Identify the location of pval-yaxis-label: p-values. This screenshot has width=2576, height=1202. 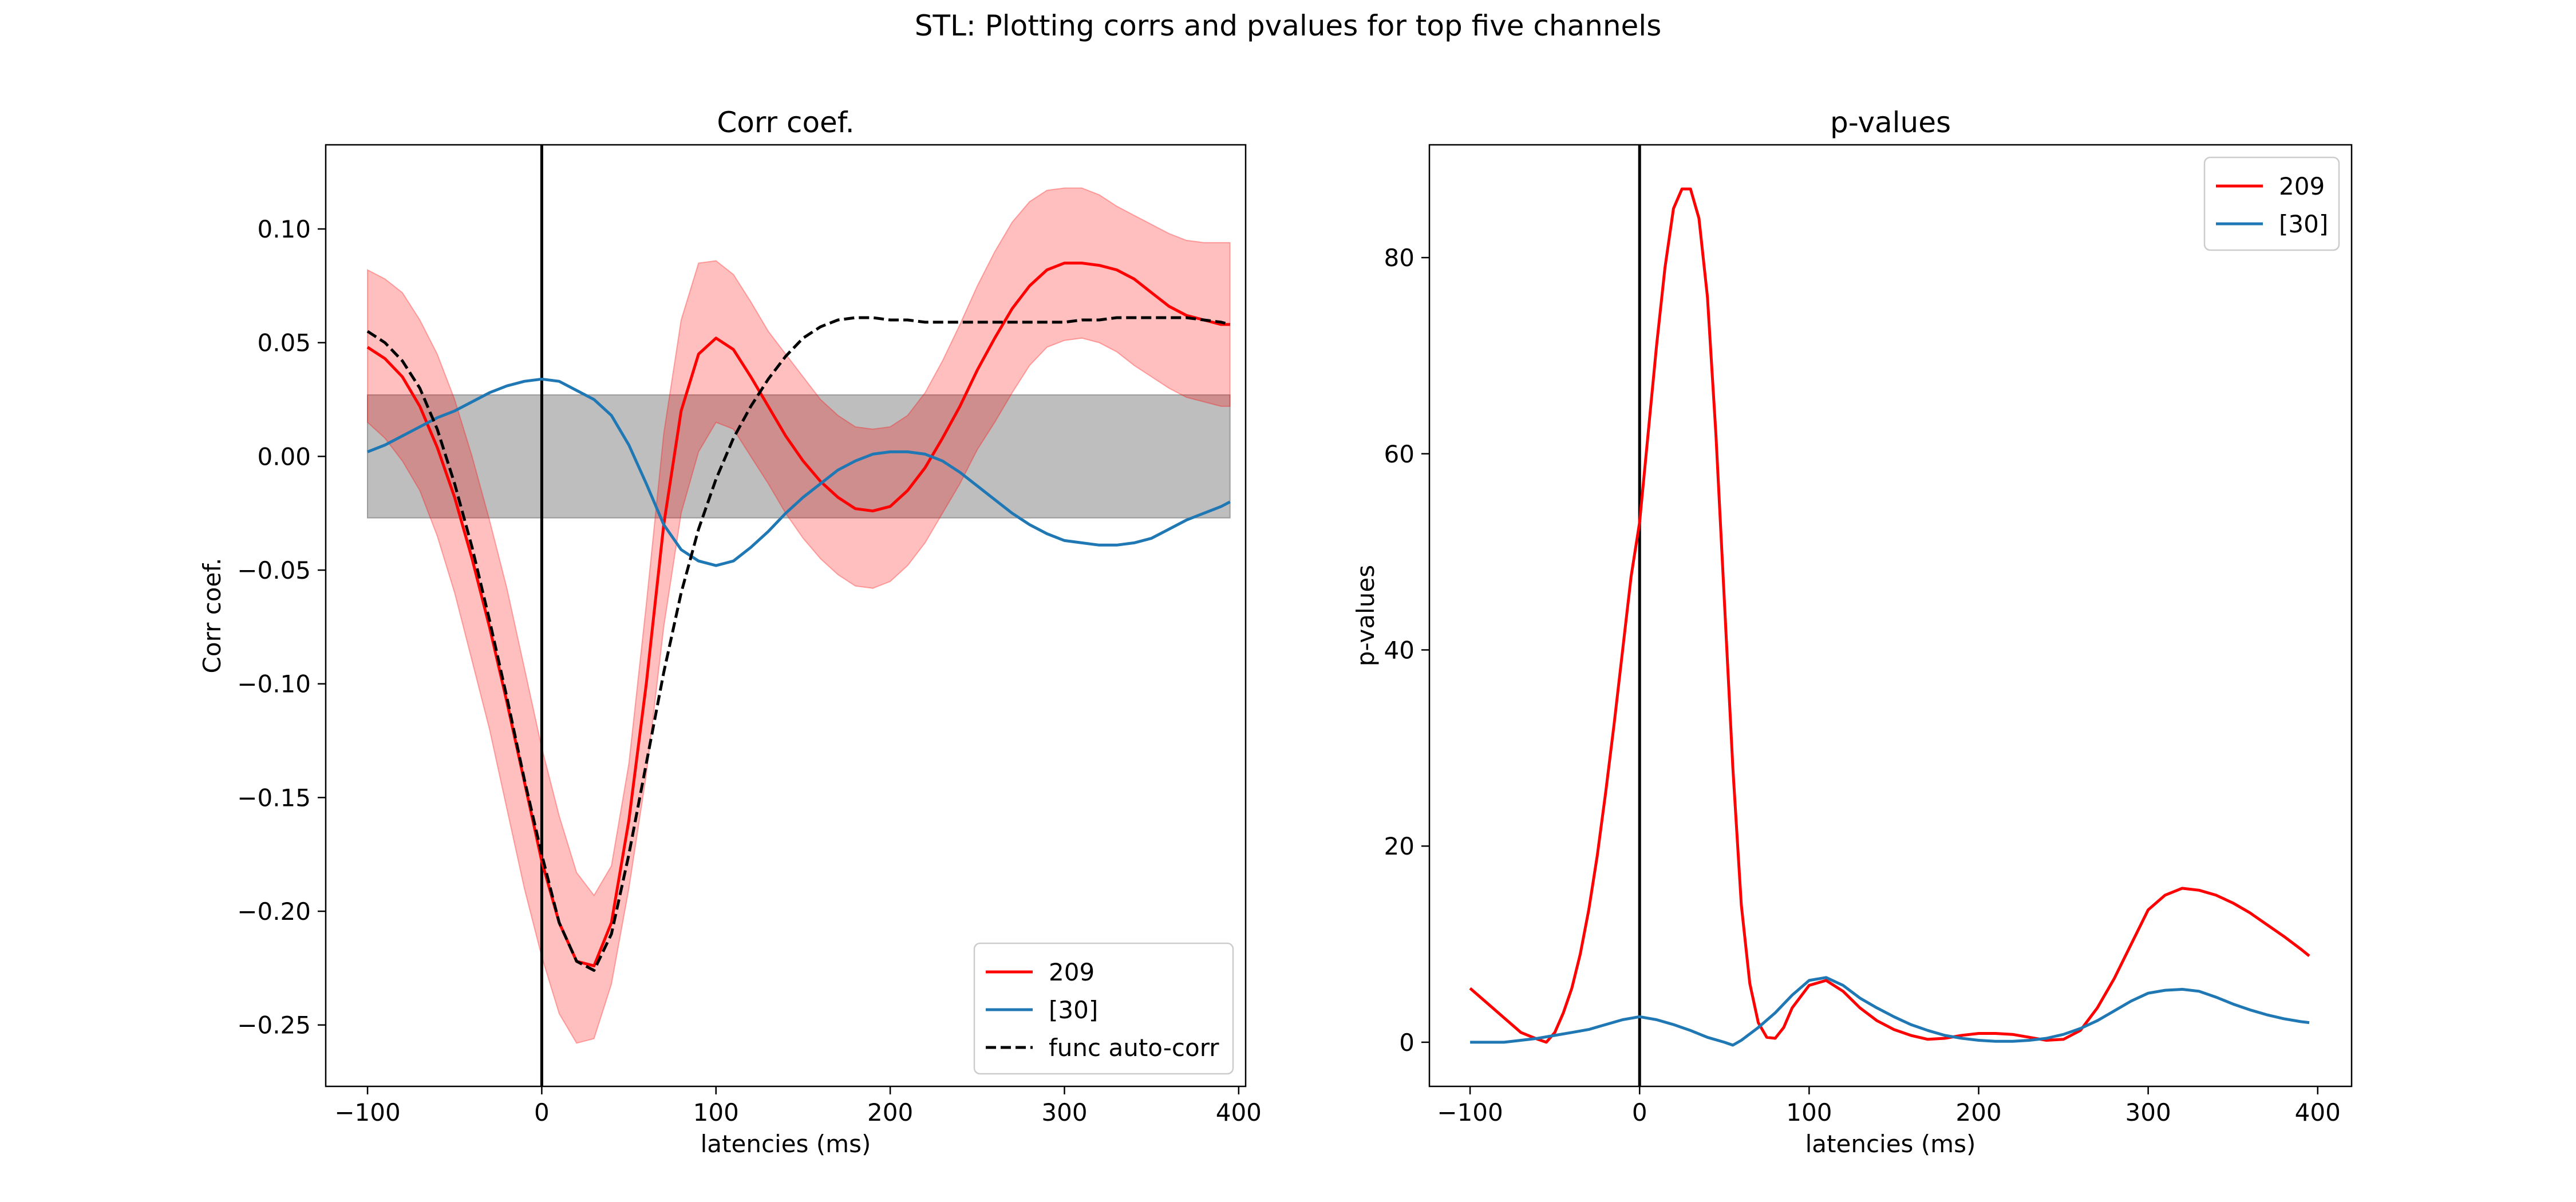
(1366, 616).